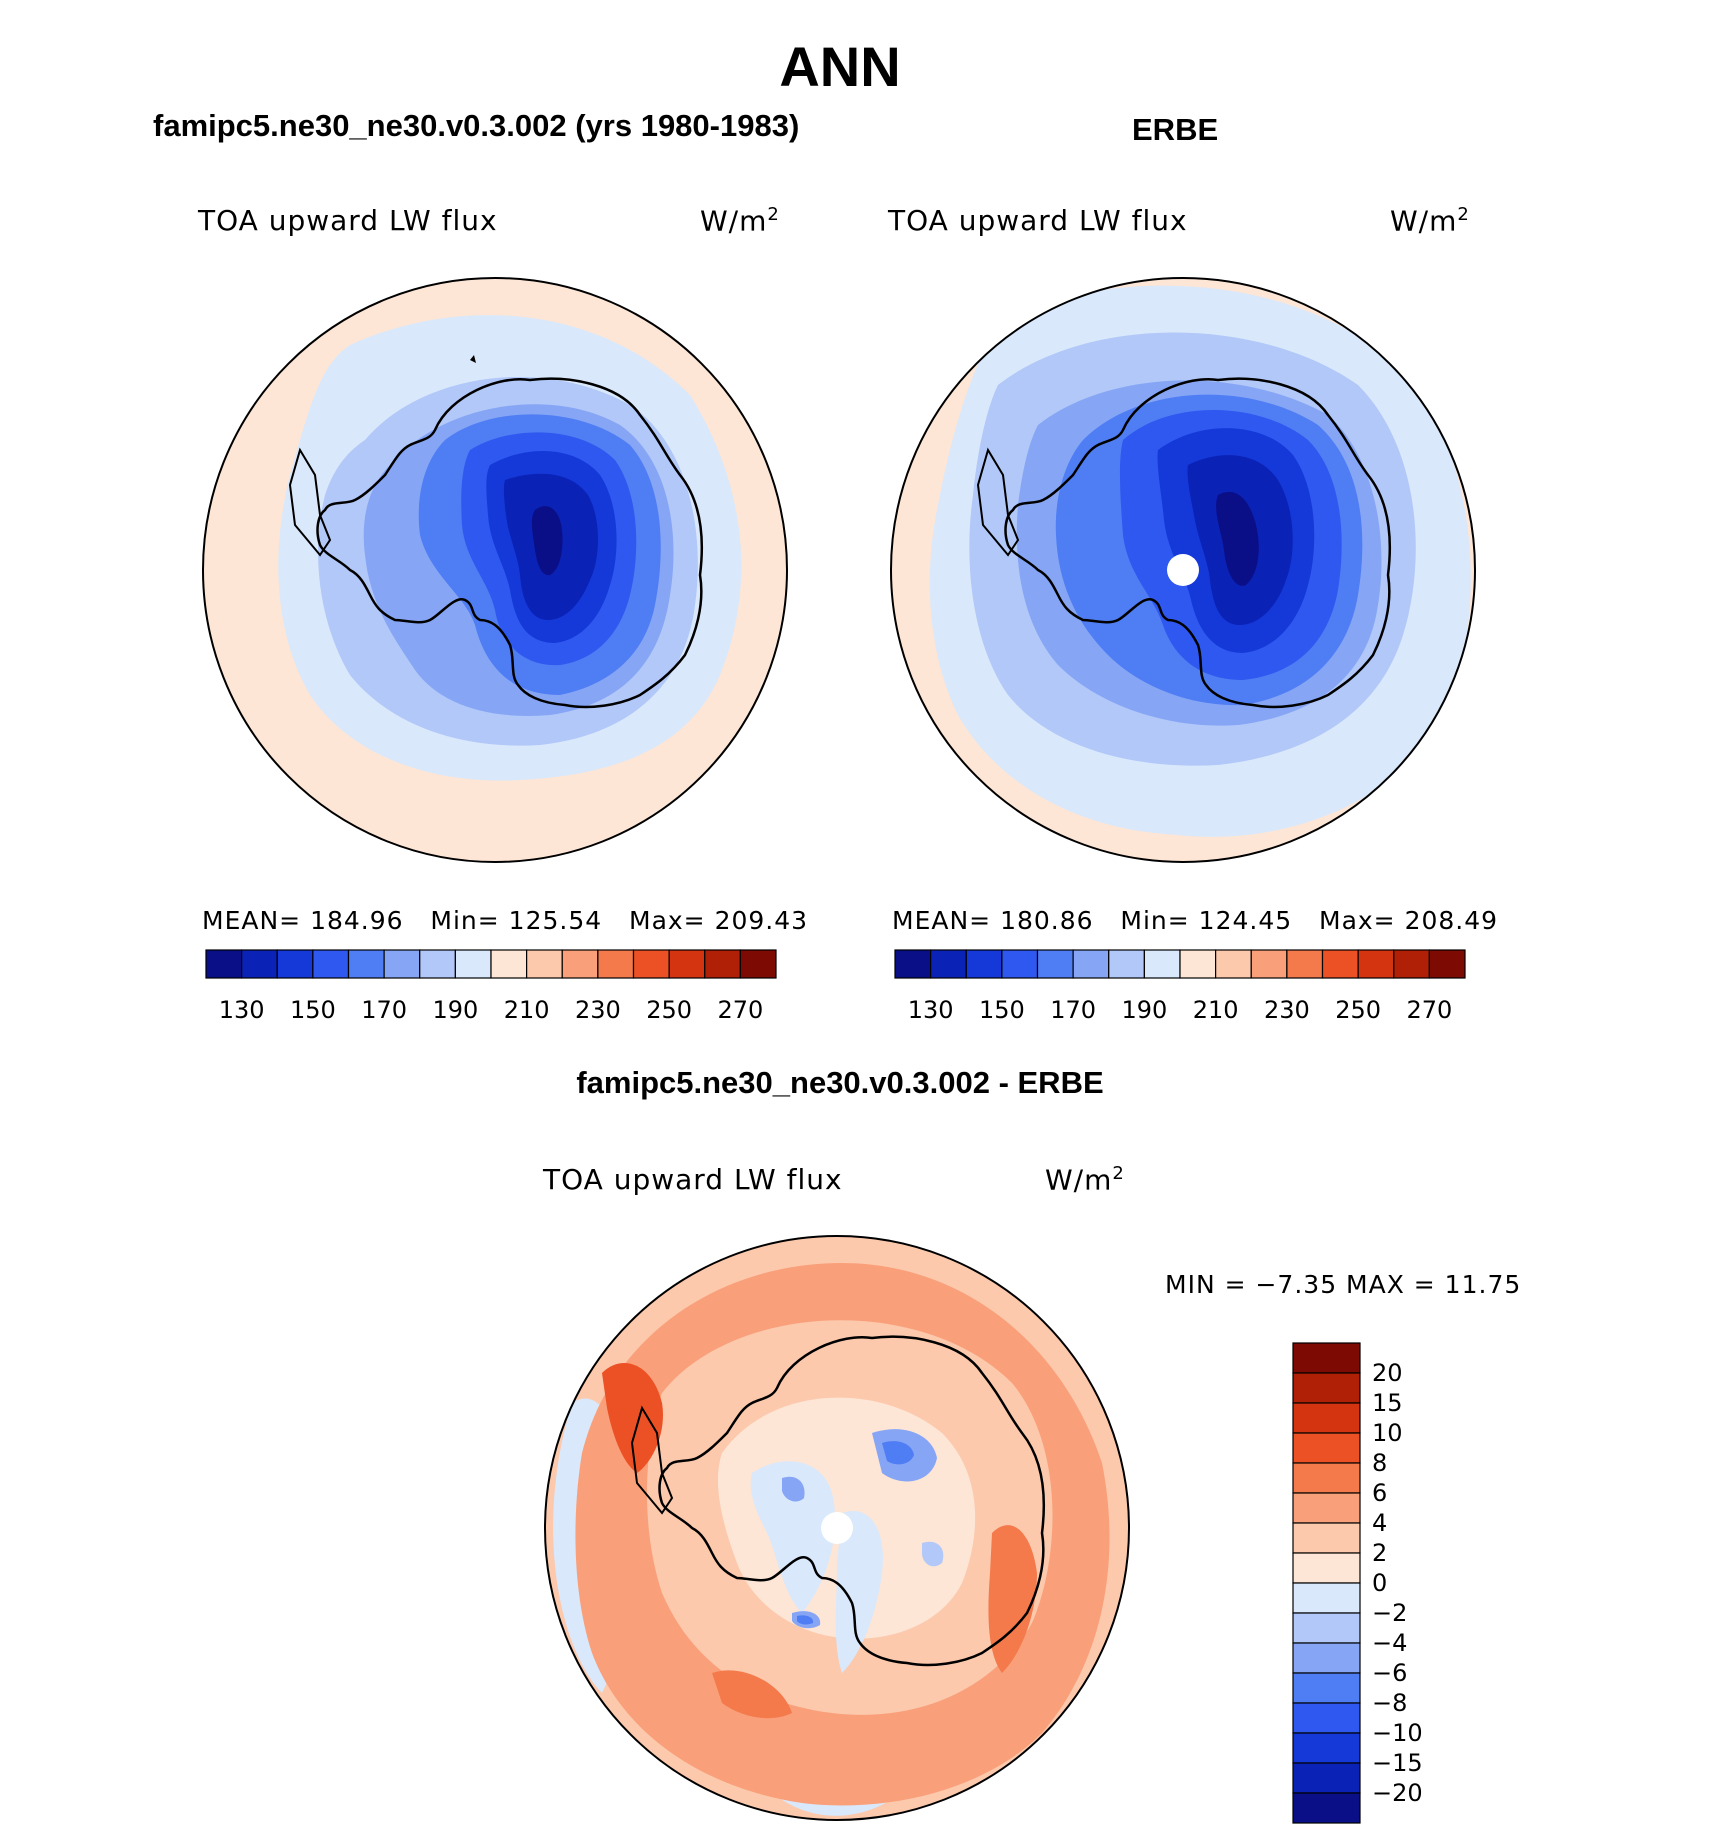 The image size is (1710, 1840). I want to click on panel-a-colorbar-tick-label: 150, so click(313, 1010).